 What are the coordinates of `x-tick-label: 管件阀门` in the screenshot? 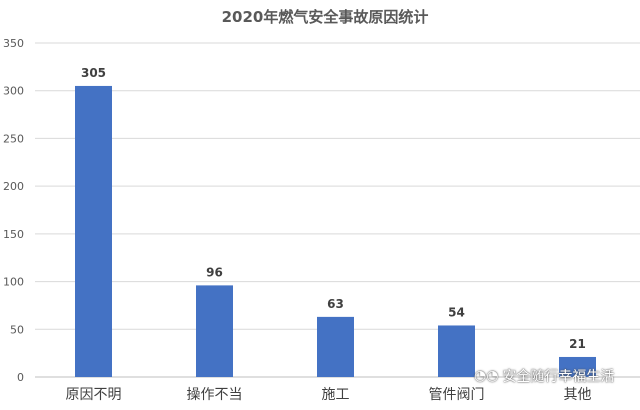 It's located at (457, 395).